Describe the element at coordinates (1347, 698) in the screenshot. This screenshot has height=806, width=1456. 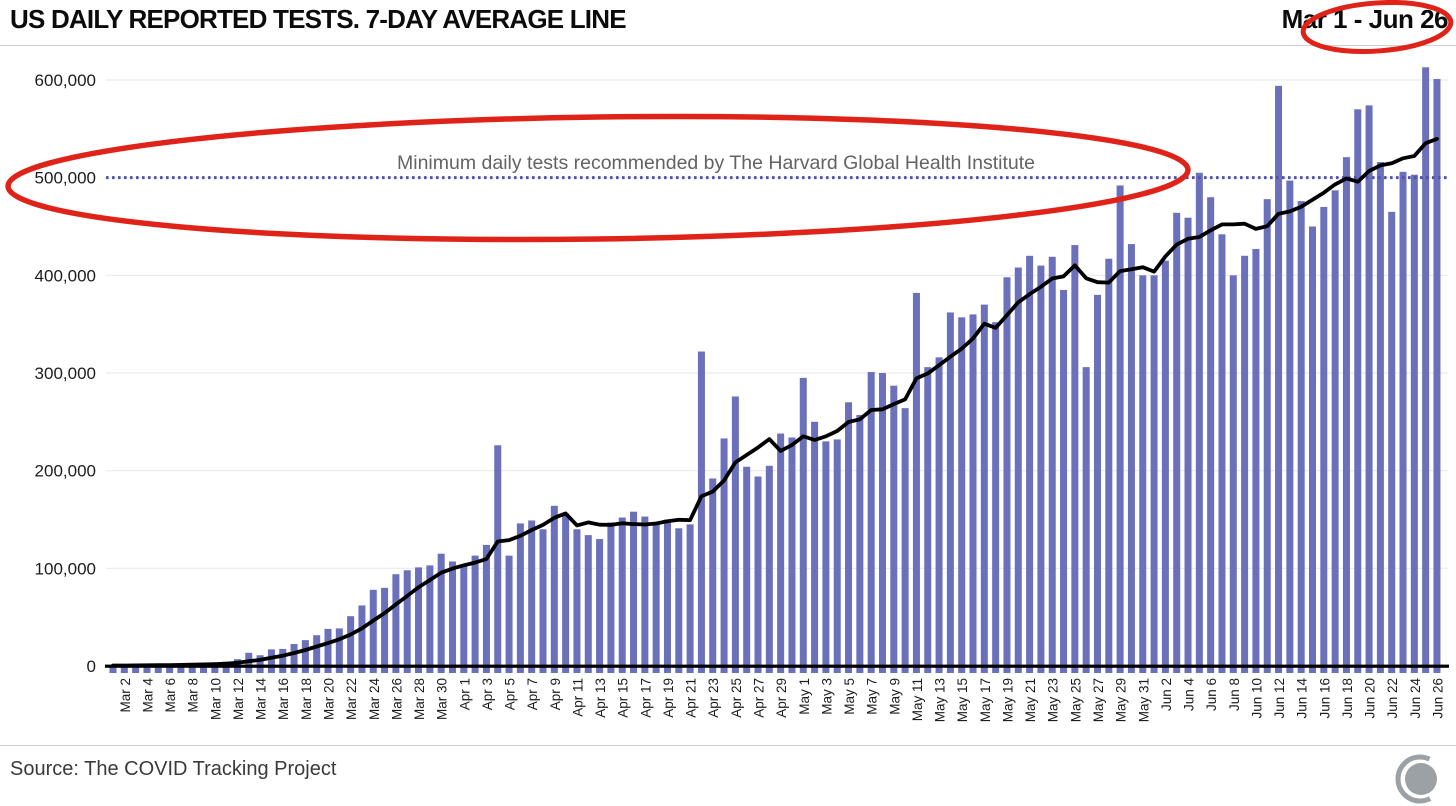
I see `x-tick-label: Jun 18` at that location.